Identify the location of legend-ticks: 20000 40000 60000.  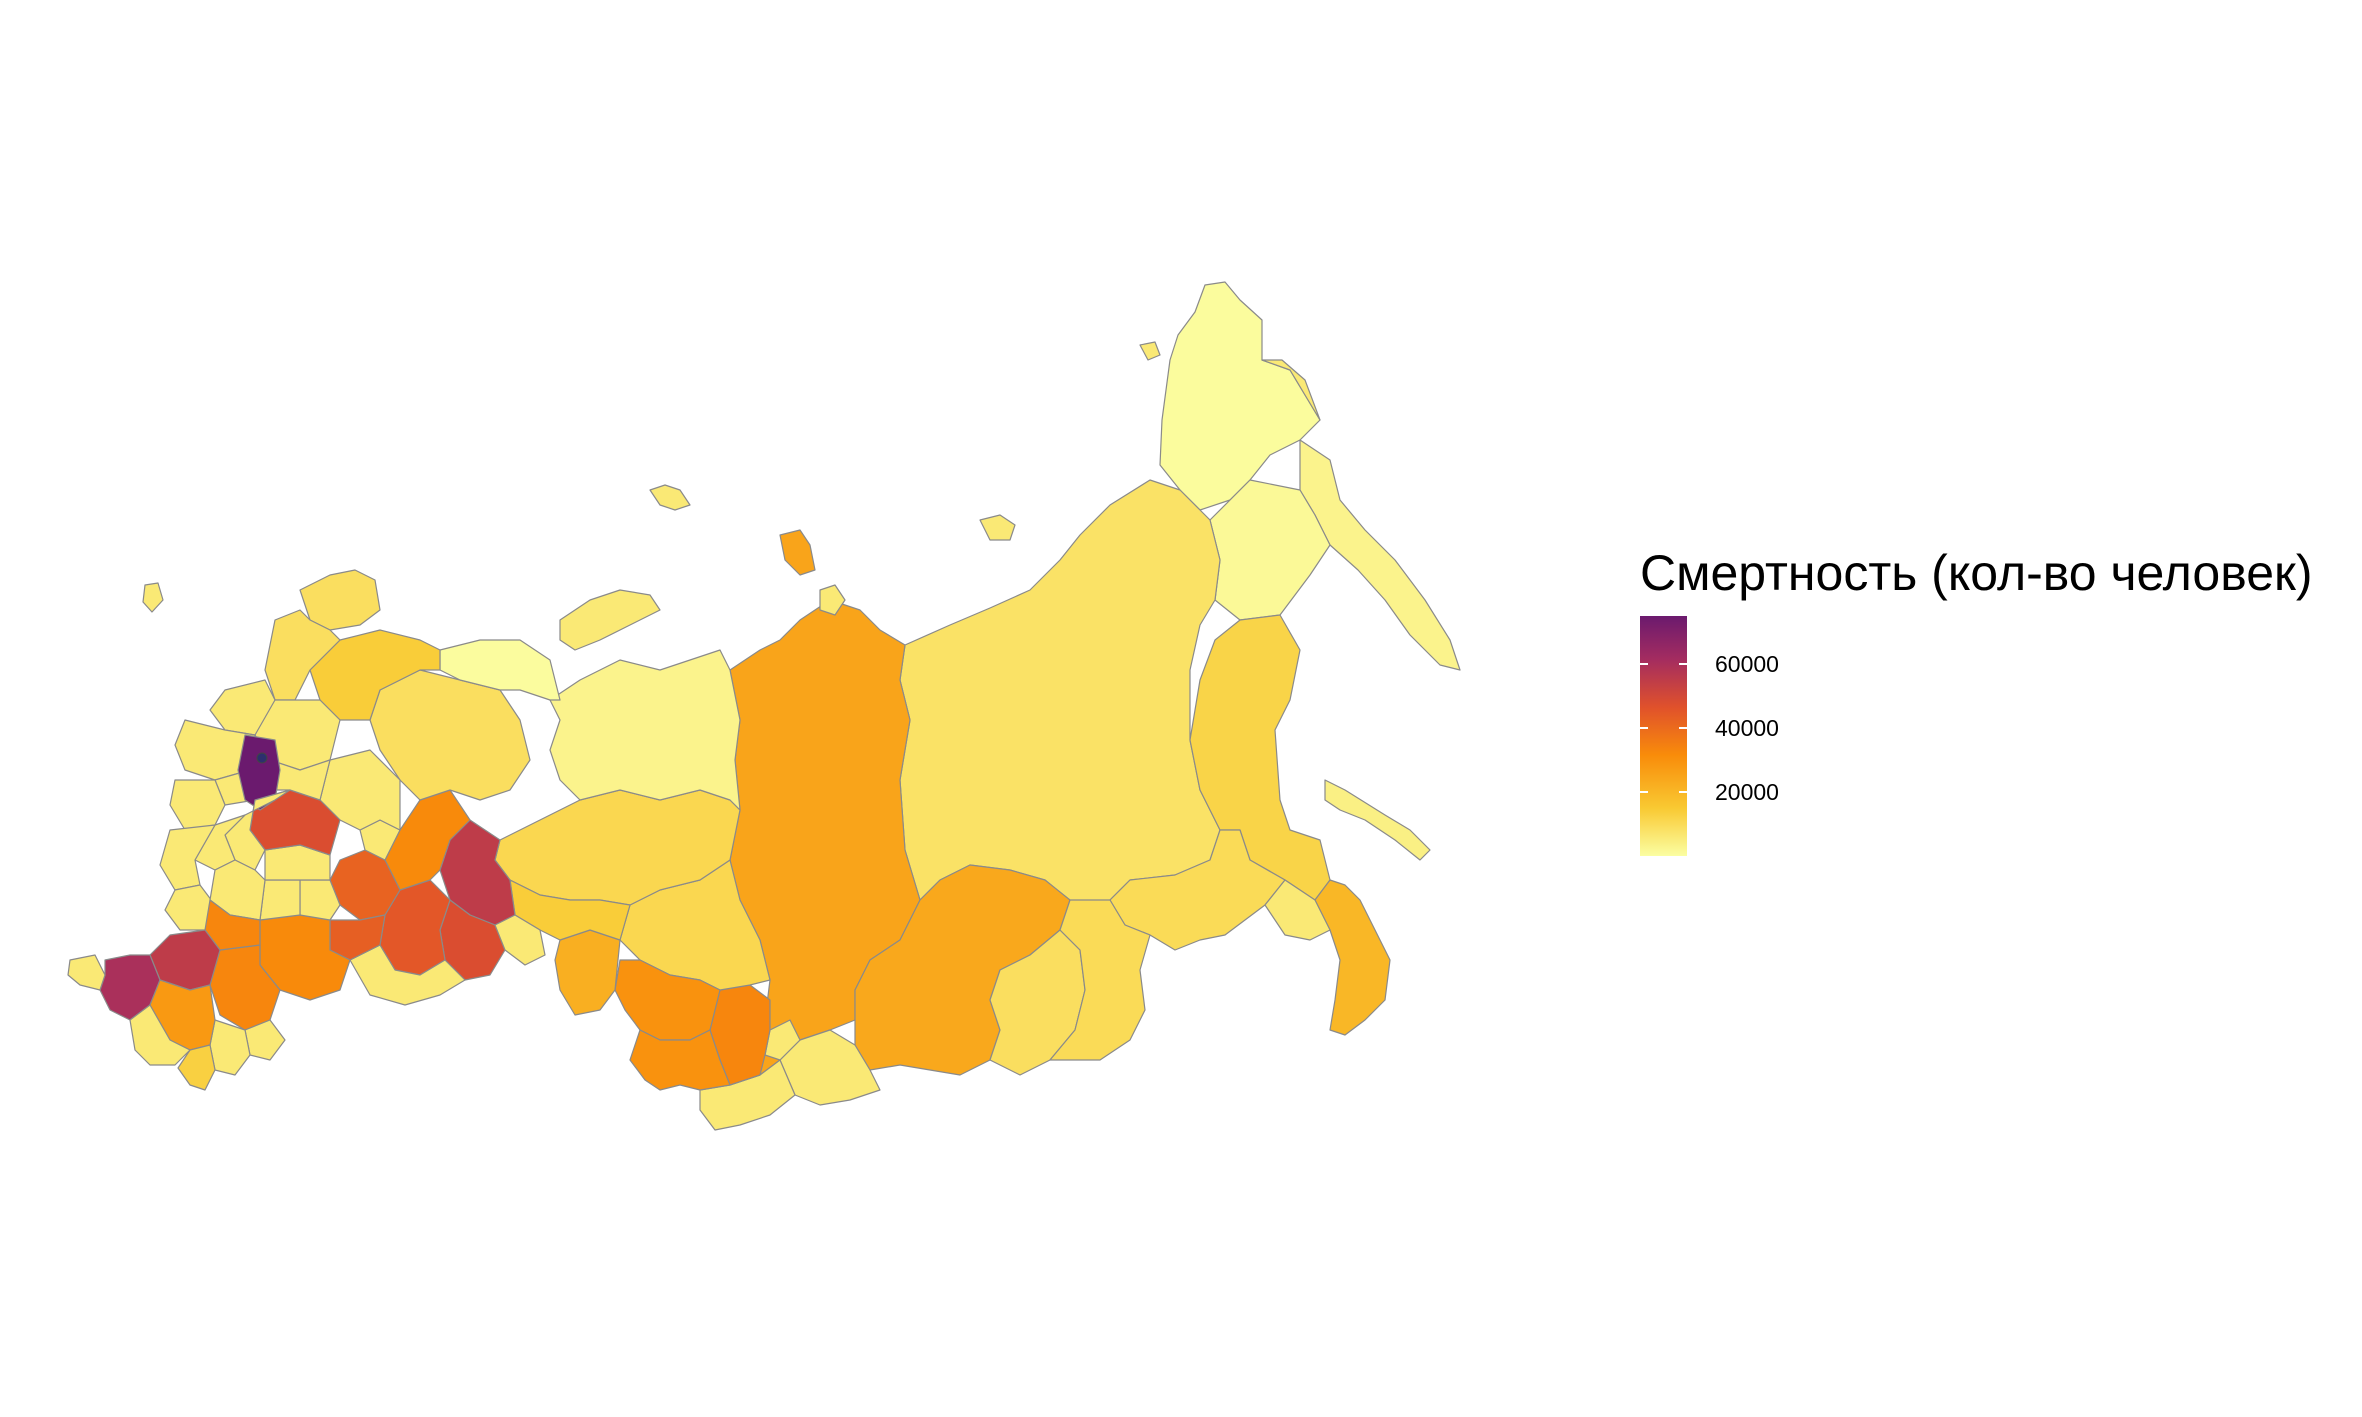
(1709, 728).